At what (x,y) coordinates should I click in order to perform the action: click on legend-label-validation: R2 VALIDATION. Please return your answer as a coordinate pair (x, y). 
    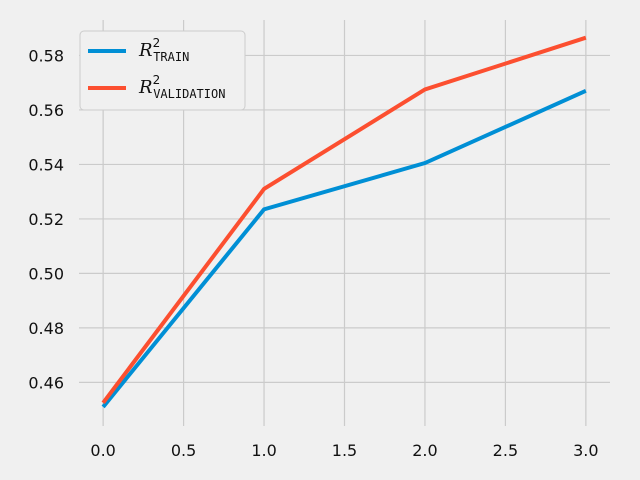
    Looking at the image, I should click on (181, 87).